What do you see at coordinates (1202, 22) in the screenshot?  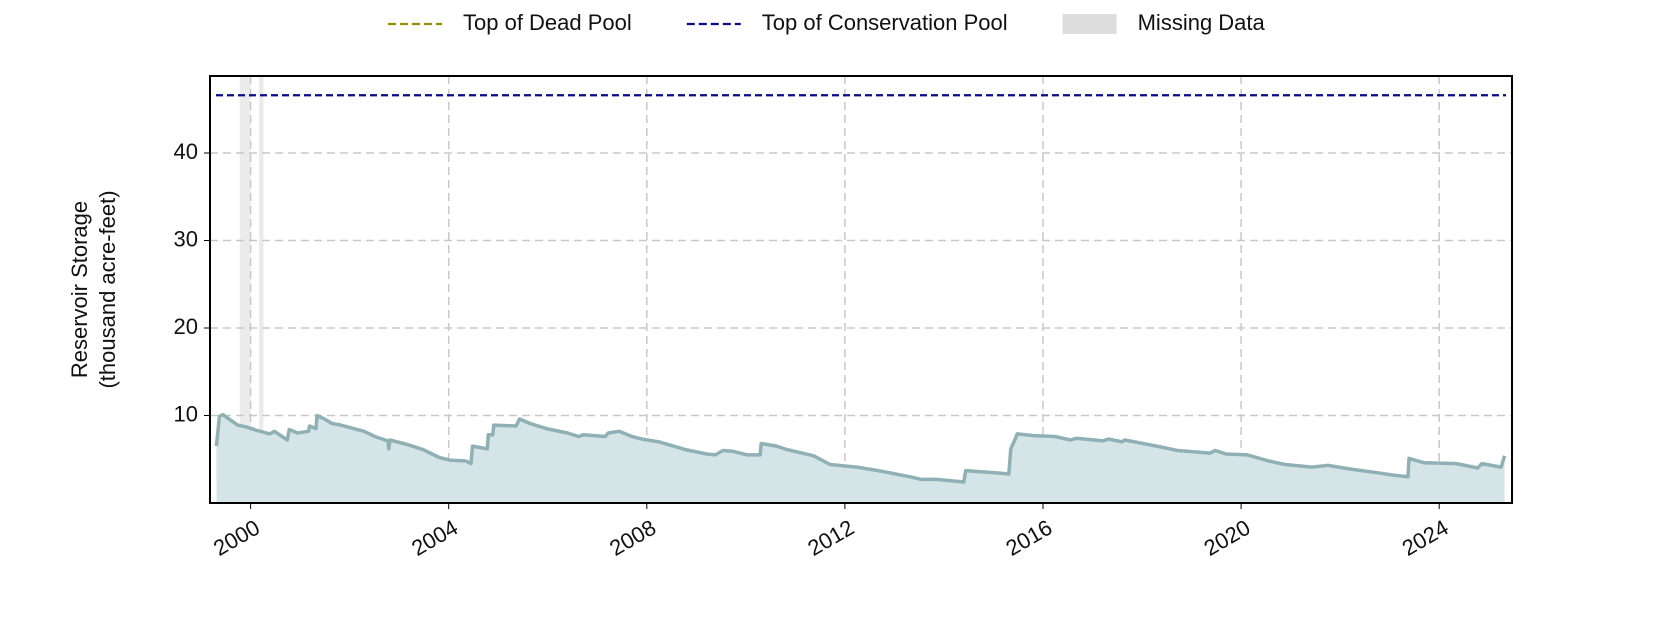 I see `legend-label: Missing Data` at bounding box center [1202, 22].